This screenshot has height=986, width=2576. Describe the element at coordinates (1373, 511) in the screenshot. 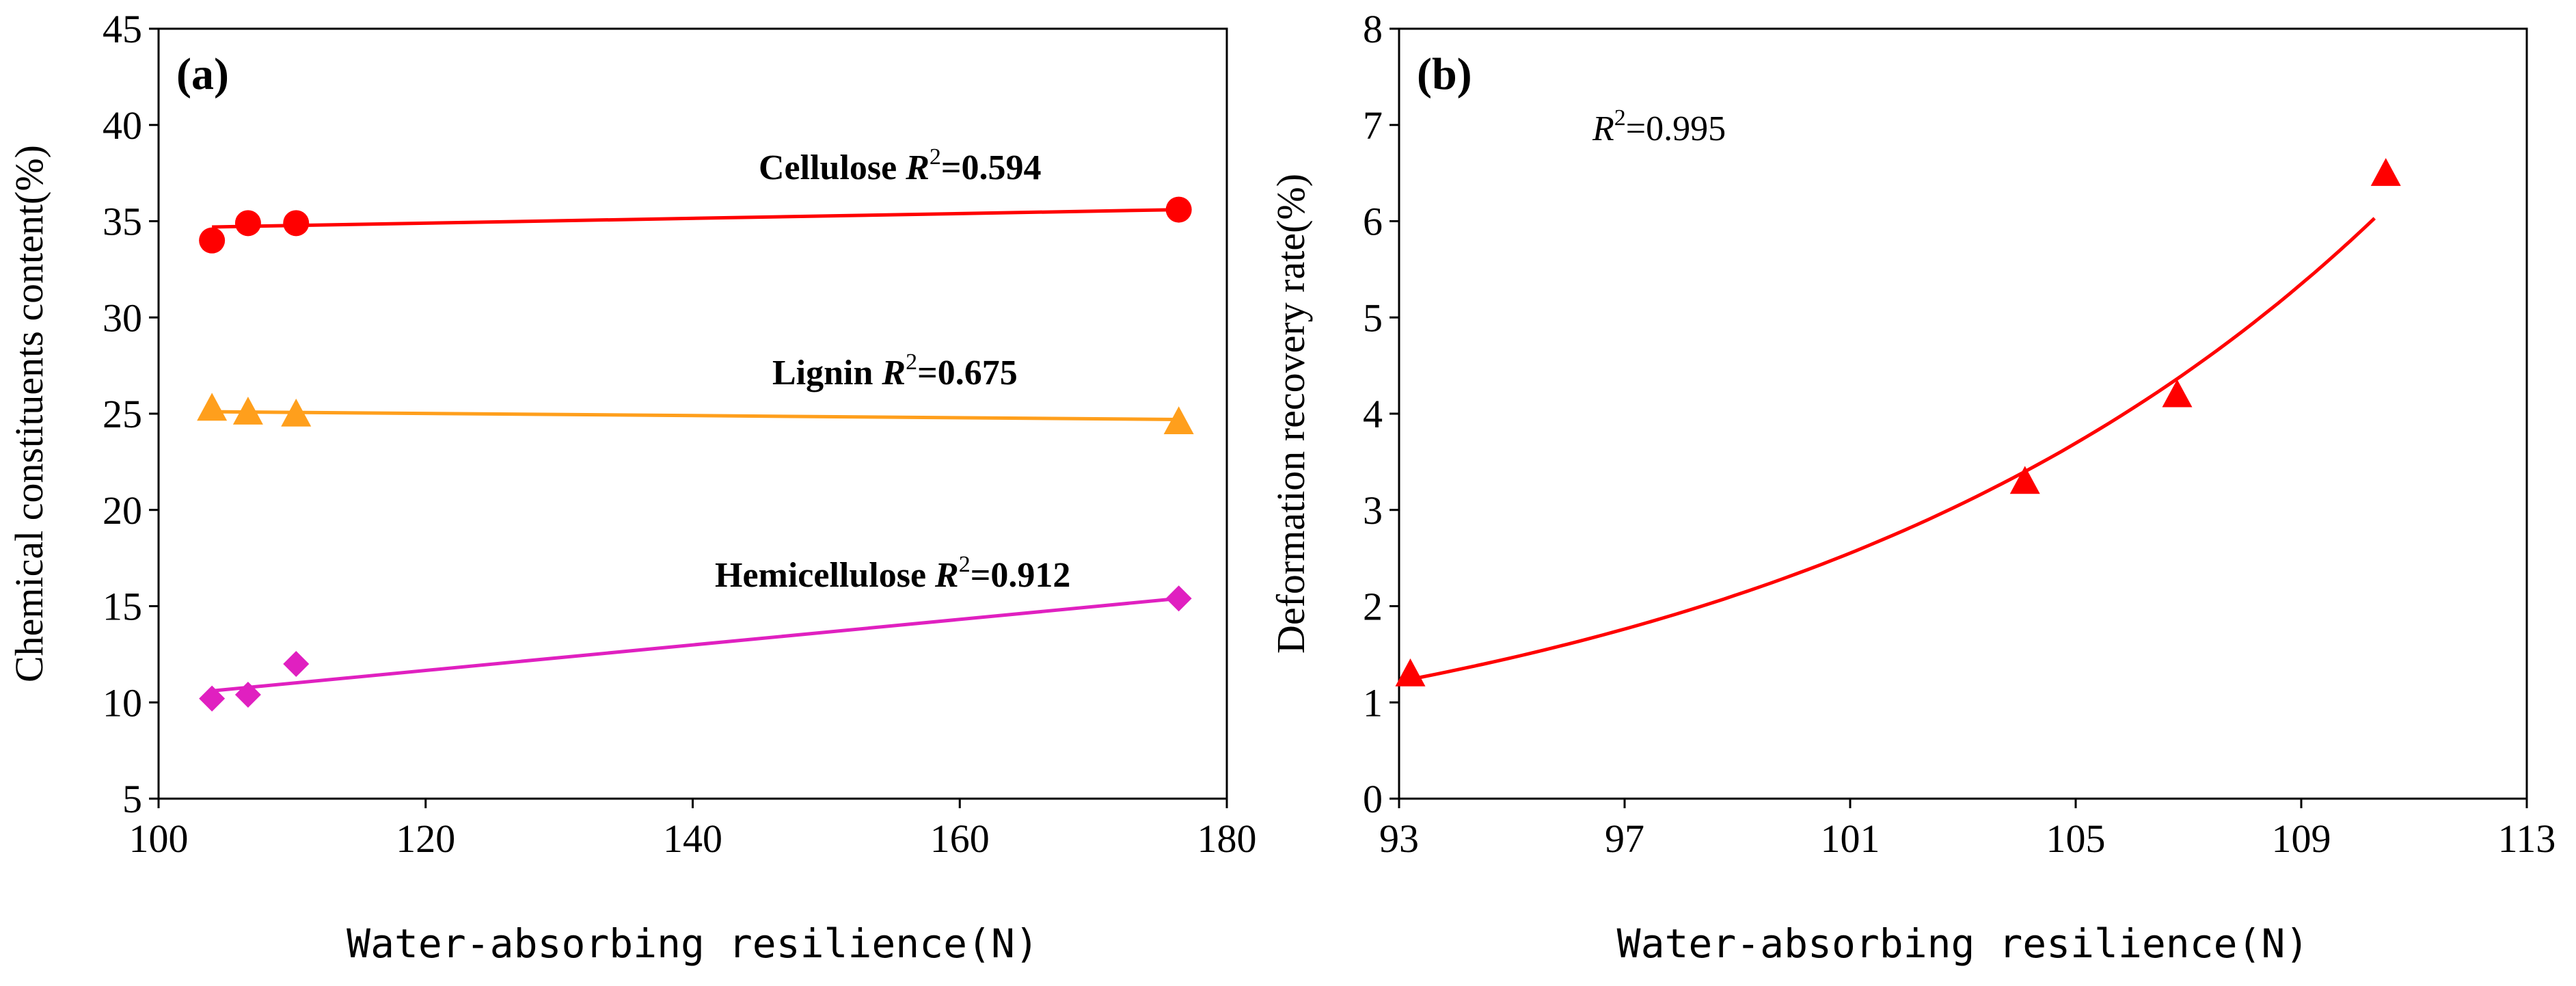

I see `y-tick-label: 3` at that location.